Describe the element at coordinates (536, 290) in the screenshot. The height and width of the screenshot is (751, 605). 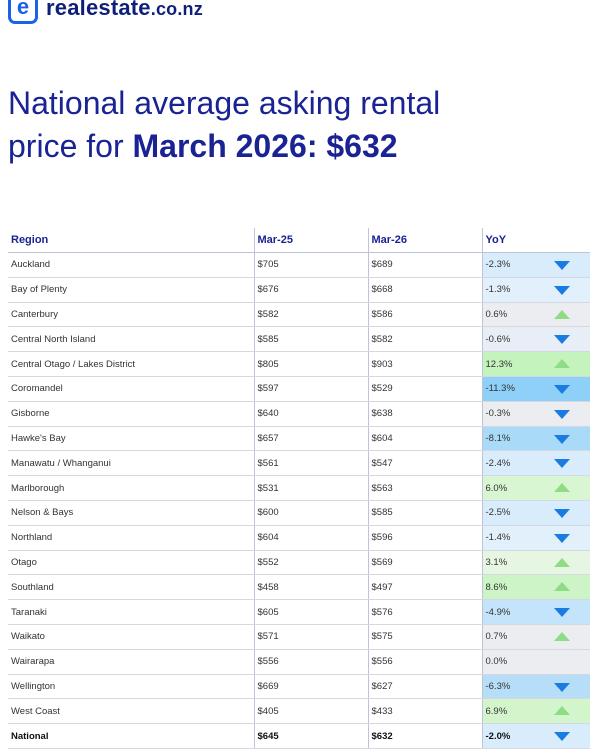
I see `yoy-cell: -1.3%` at that location.